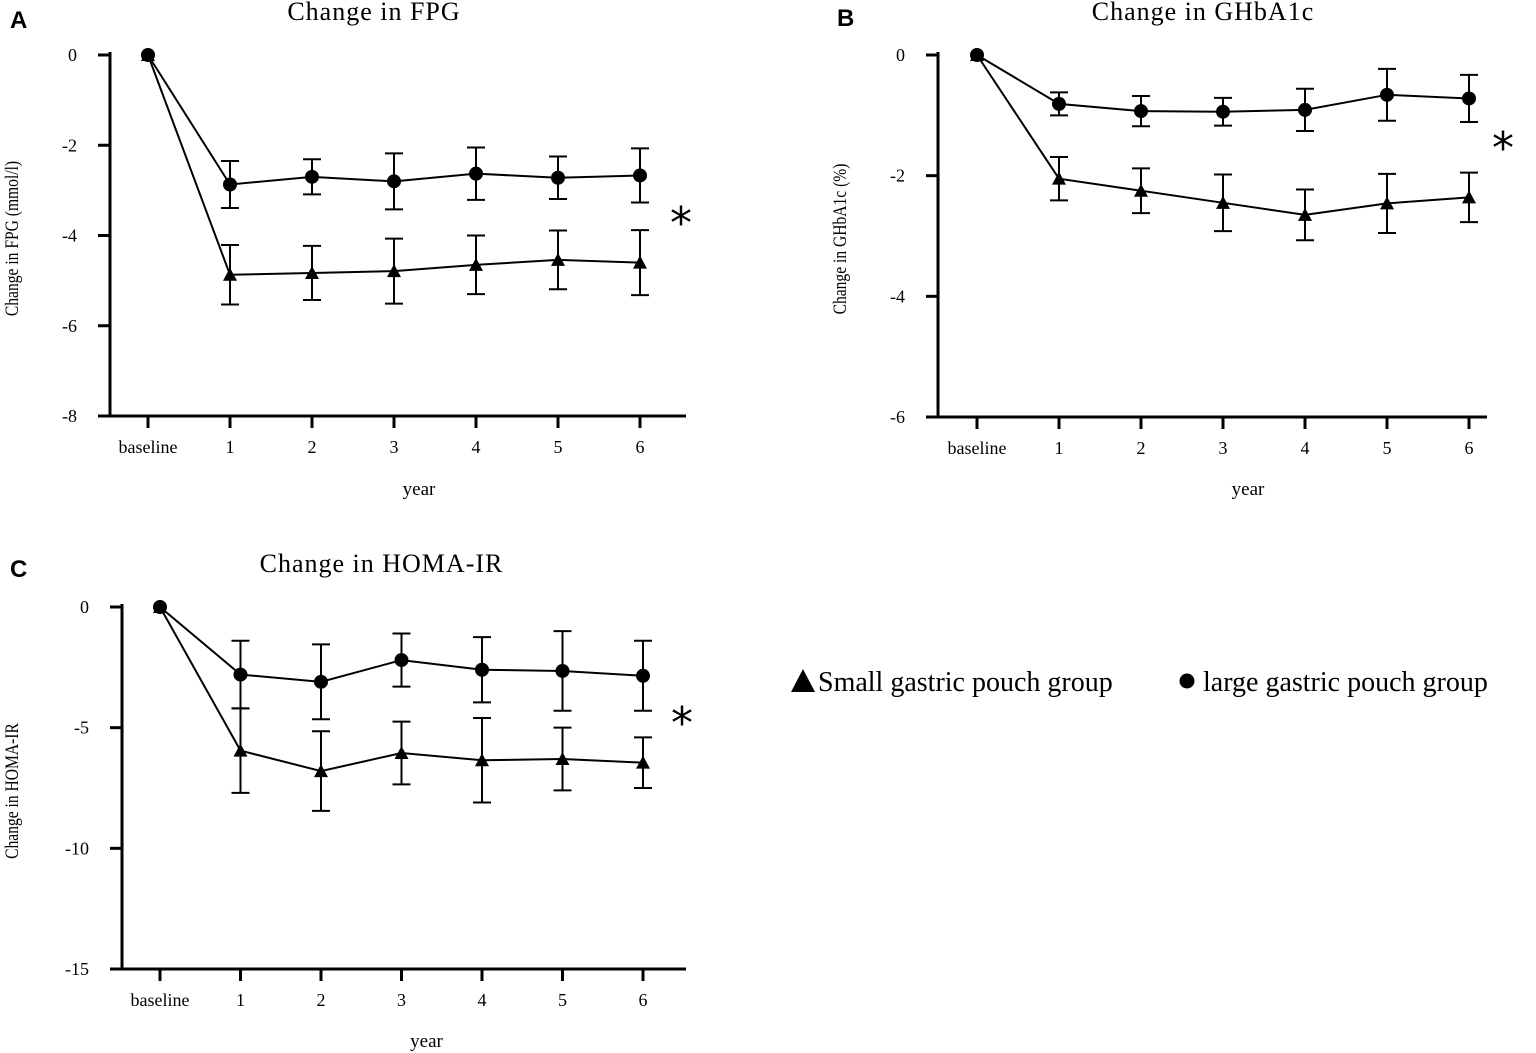 The height and width of the screenshot is (1053, 1536). I want to click on legend-triangle-icon, so click(803, 680).